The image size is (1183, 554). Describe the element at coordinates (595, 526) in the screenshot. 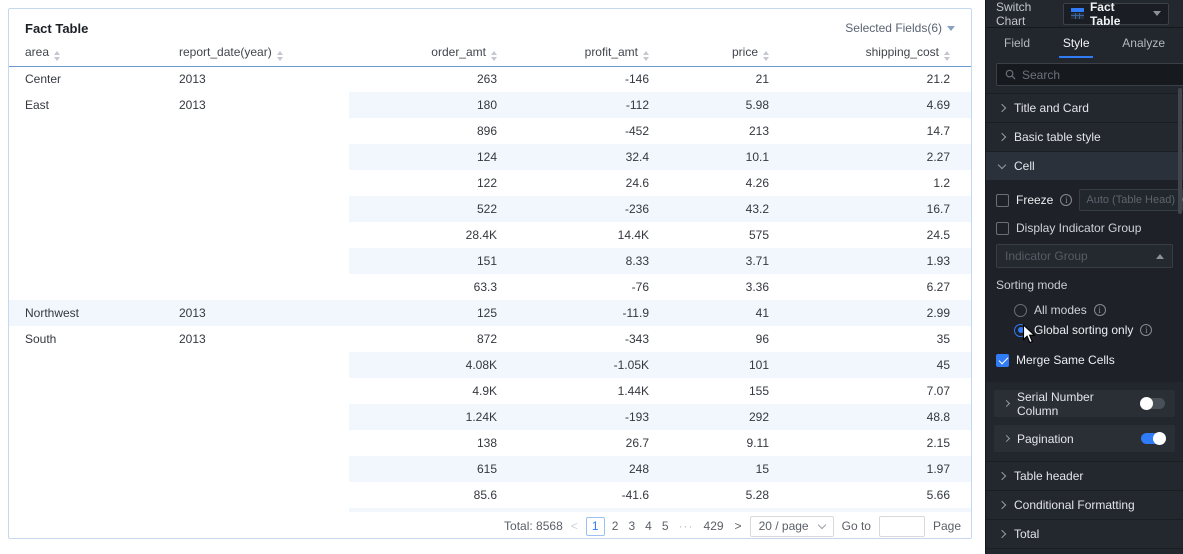

I see `page-number-1: 1` at that location.